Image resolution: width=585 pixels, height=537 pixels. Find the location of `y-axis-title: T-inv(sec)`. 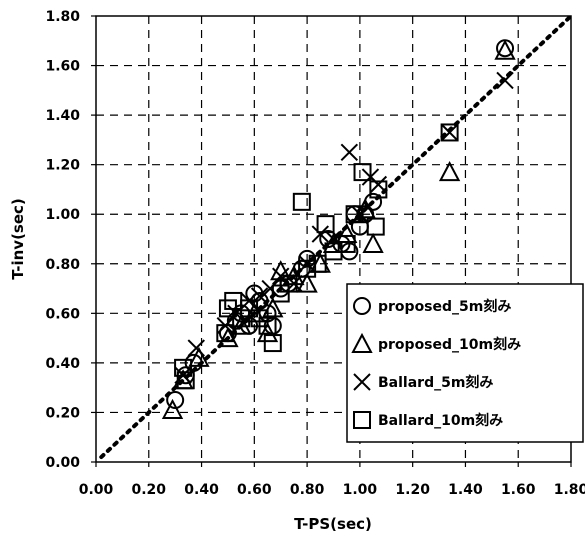

y-axis-title: T-inv(sec) is located at coordinates (18, 239).